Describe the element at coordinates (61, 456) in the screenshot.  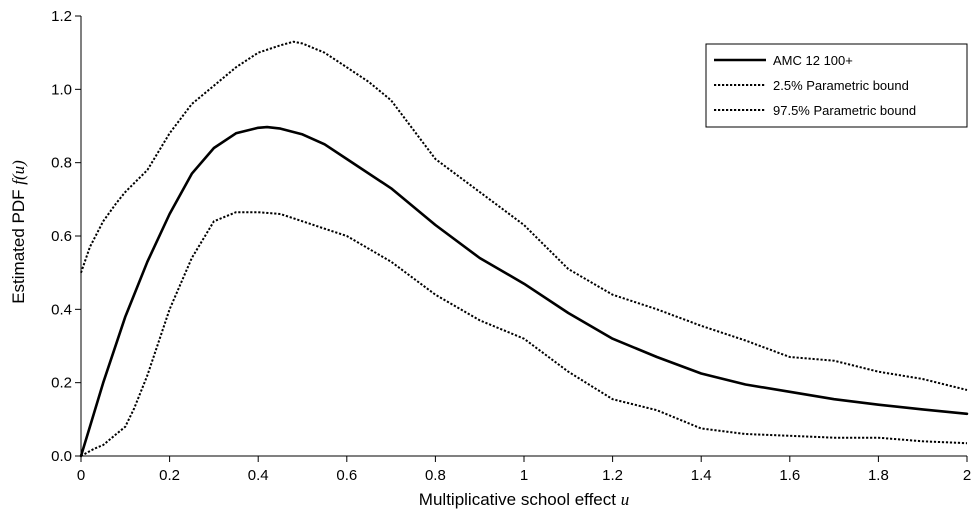
I see `y-tick-label: 0.0` at that location.